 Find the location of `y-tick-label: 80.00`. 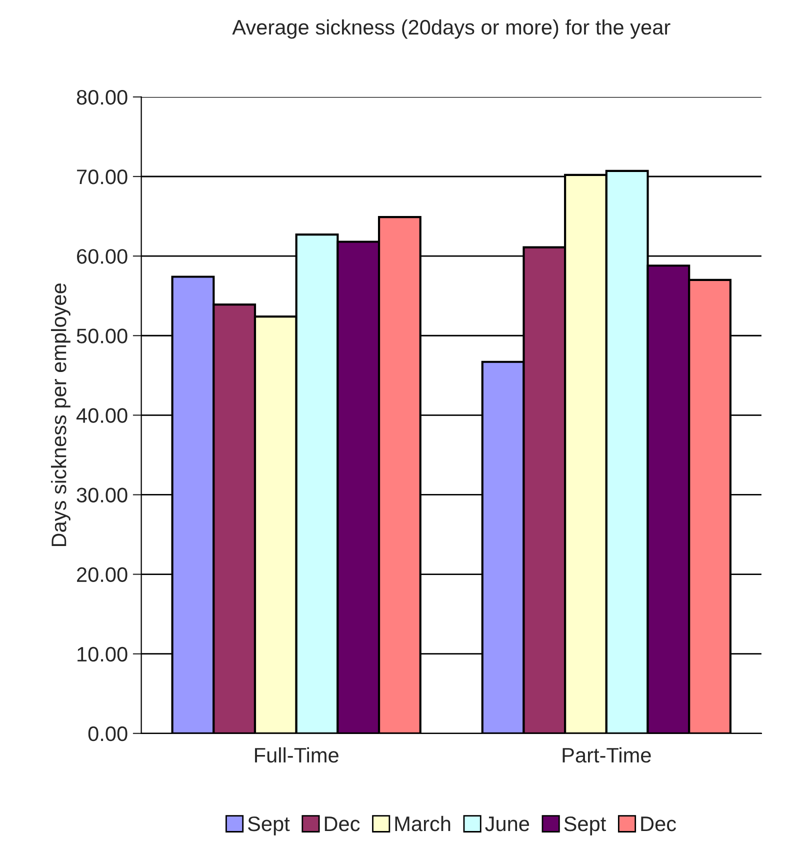

y-tick-label: 80.00 is located at coordinates (102, 97).